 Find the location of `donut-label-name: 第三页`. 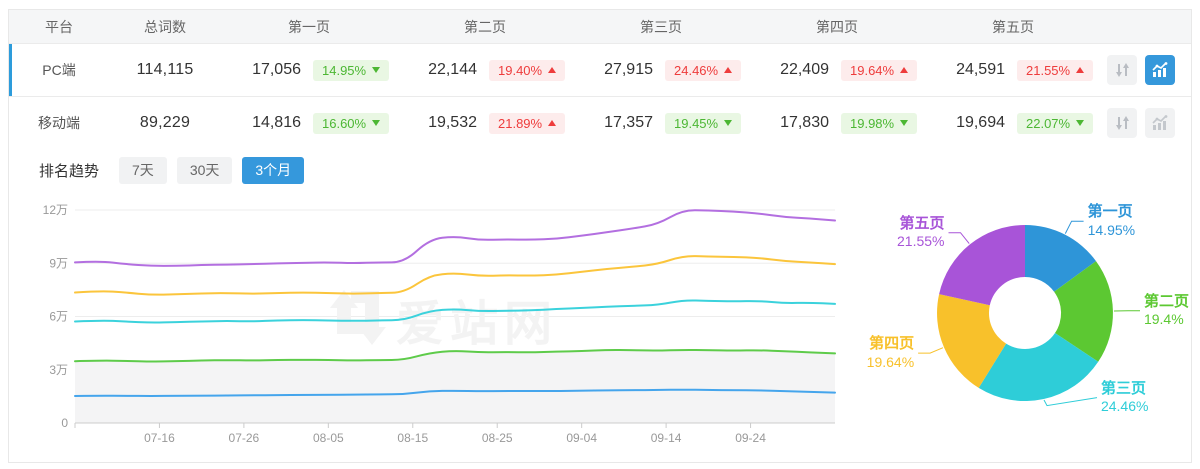

donut-label-name: 第三页 is located at coordinates (1123, 388).